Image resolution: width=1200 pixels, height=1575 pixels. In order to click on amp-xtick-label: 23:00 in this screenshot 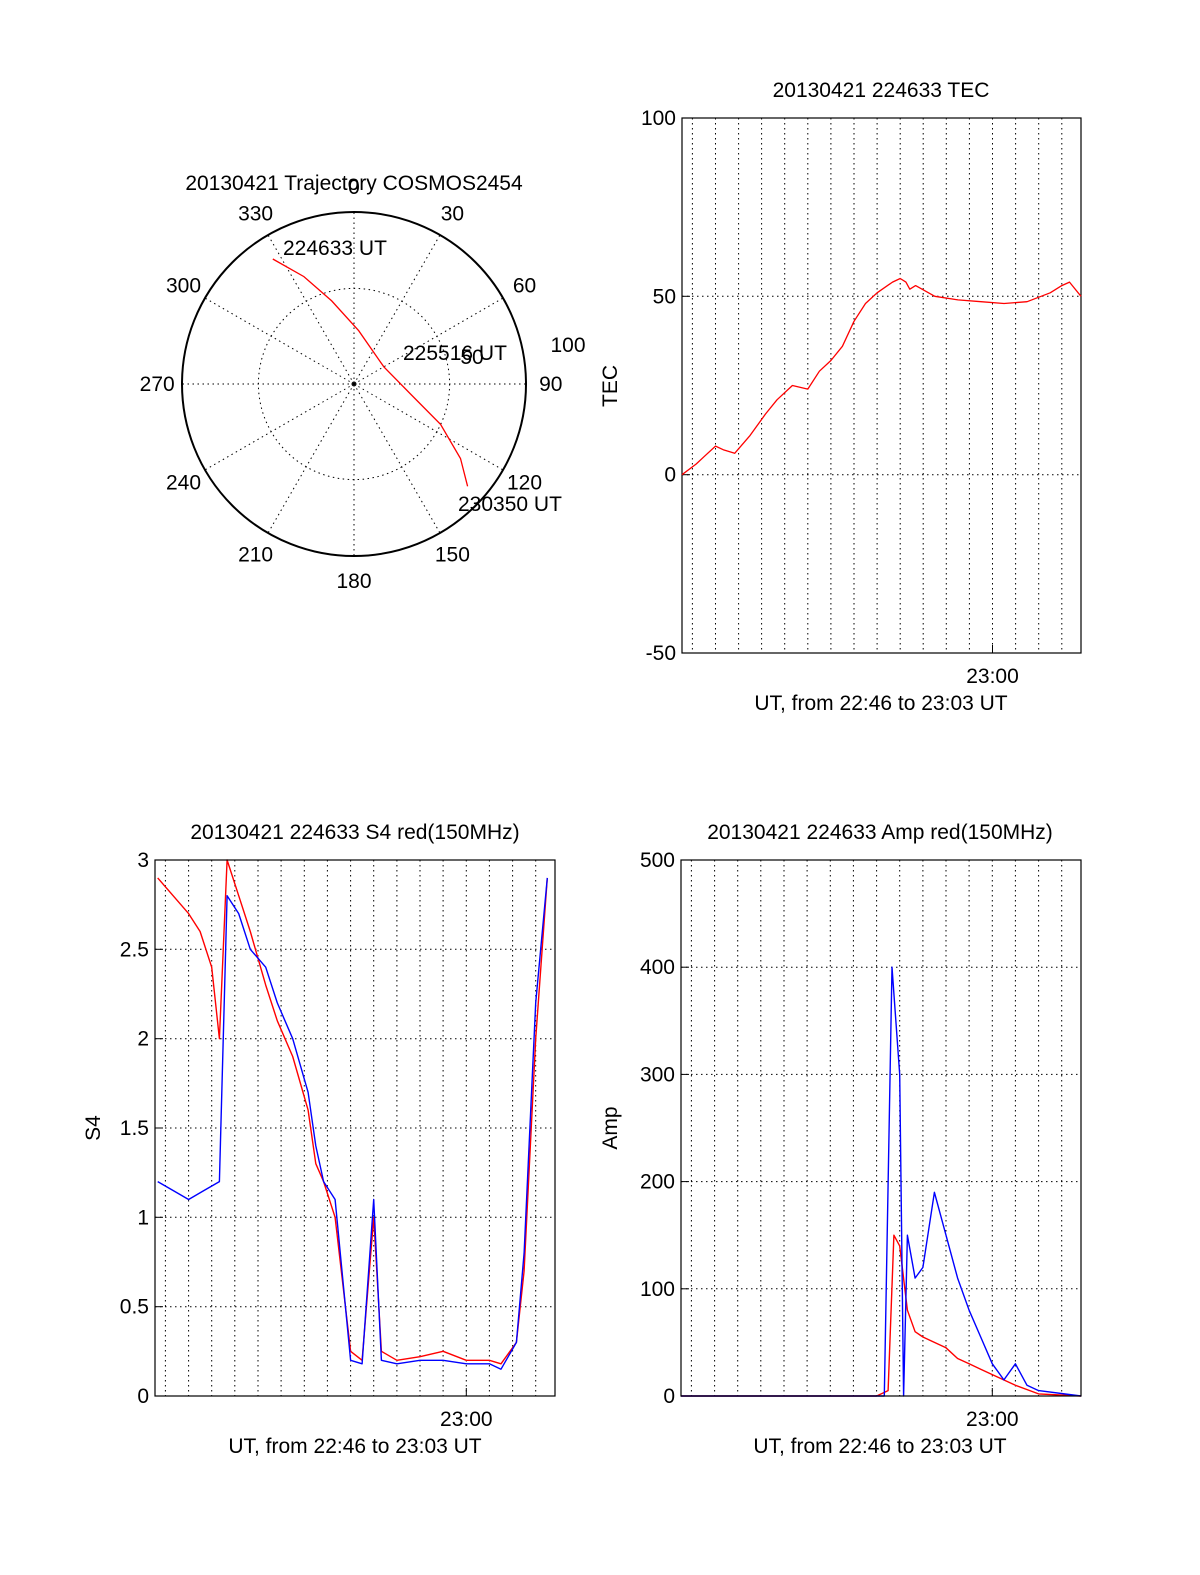, I will do `click(992, 1419)`.